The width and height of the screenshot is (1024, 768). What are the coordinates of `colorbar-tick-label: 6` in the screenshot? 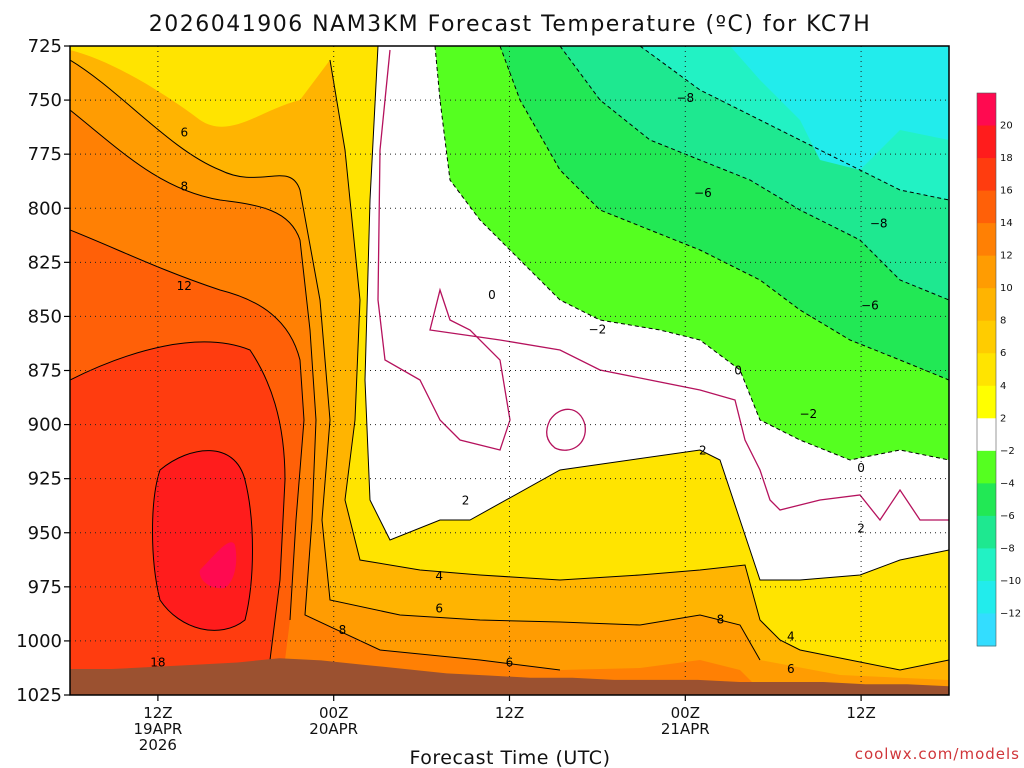 It's located at (1003, 353).